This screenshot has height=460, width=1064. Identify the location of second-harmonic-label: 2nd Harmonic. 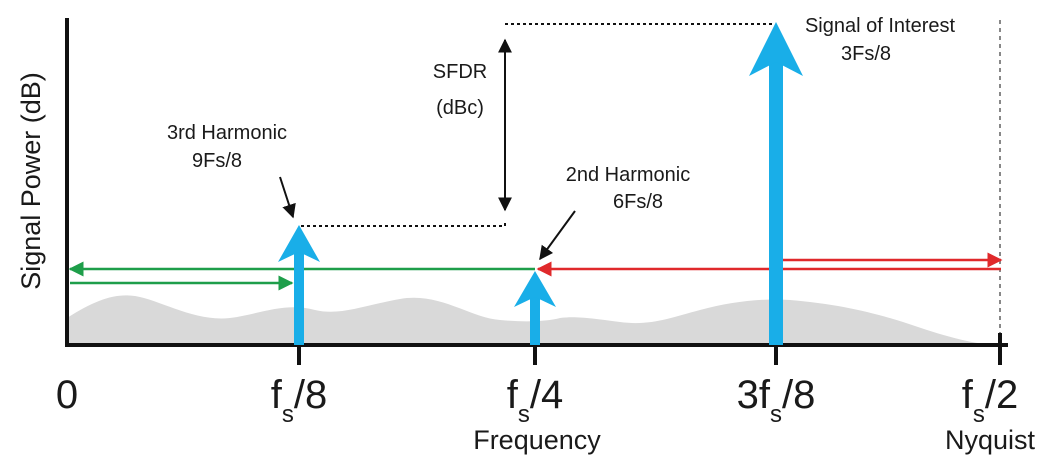
(628, 175).